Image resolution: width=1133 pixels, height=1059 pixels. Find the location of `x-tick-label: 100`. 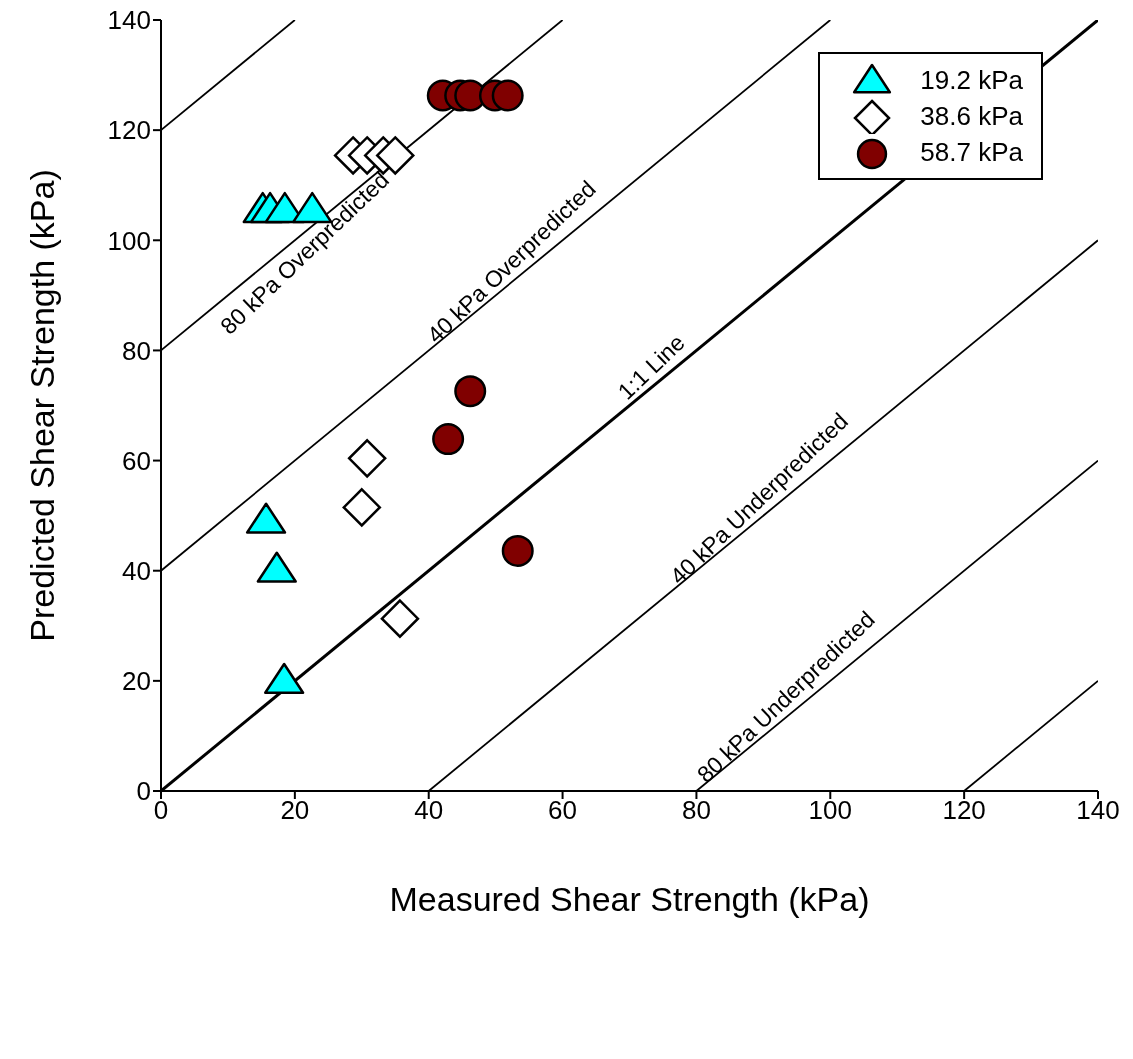

x-tick-label: 100 is located at coordinates (830, 810).